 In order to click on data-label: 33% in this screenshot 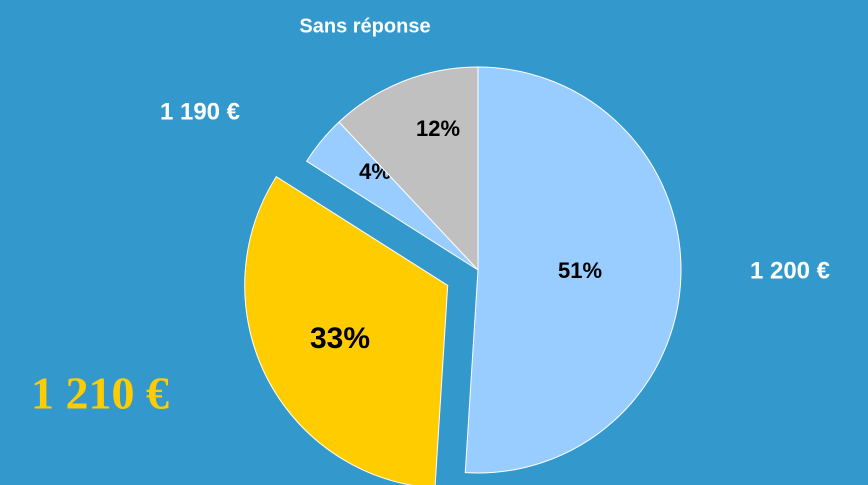, I will do `click(340, 338)`.